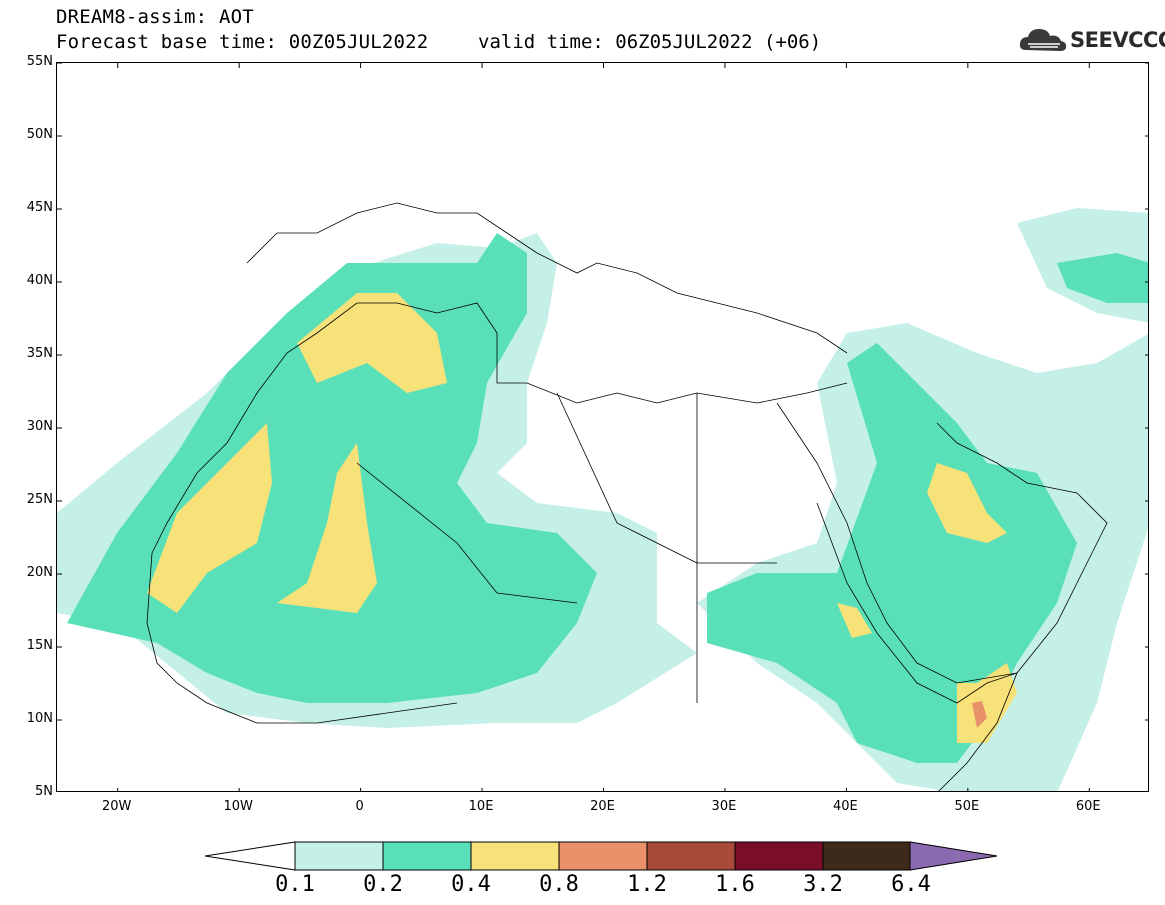 This screenshot has width=1165, height=905. What do you see at coordinates (967, 806) in the screenshot?
I see `lon-label: 50E` at bounding box center [967, 806].